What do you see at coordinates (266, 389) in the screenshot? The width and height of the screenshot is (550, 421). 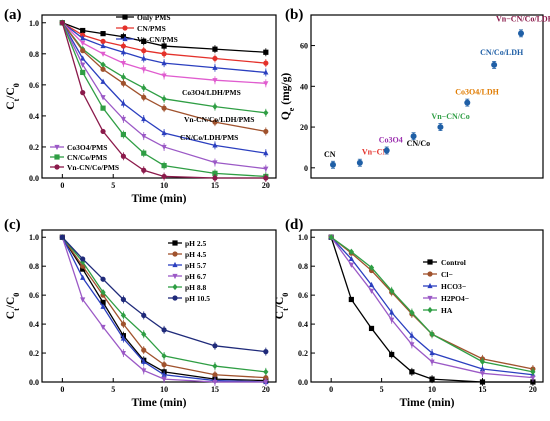 I see `x-tick-label: 20` at bounding box center [266, 389].